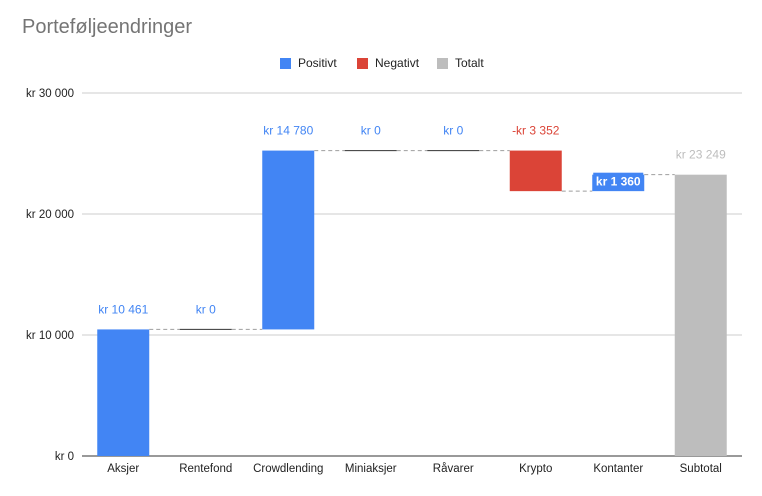  Describe the element at coordinates (123, 309) in the screenshot. I see `data-label: kr 10 461` at that location.